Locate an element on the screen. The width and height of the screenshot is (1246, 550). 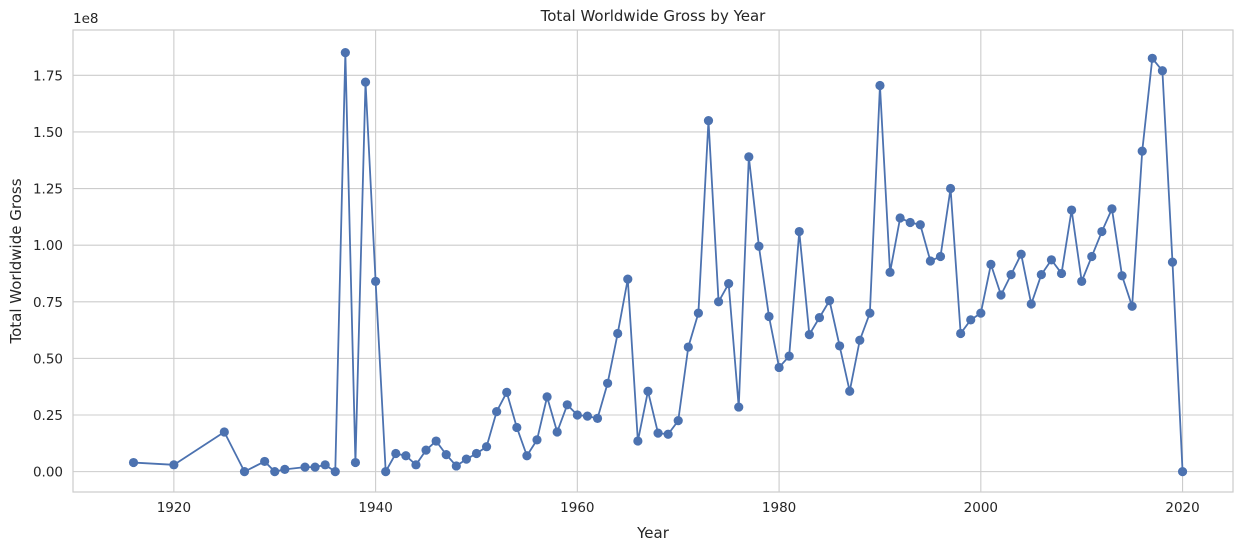
y-tick-label: 0.75 is located at coordinates (48, 303).